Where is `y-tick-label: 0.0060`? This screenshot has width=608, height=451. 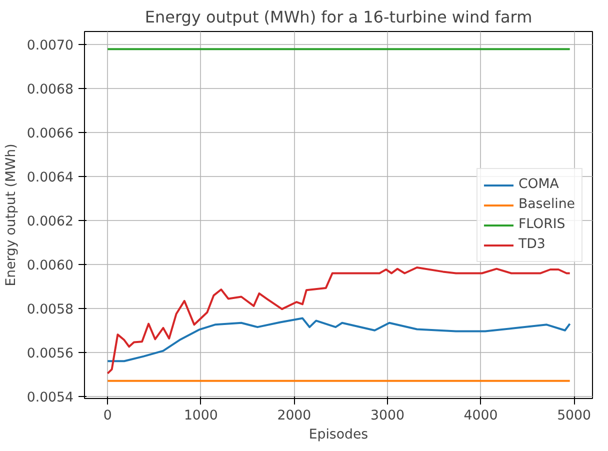
y-tick-label: 0.0060 is located at coordinates (50, 266).